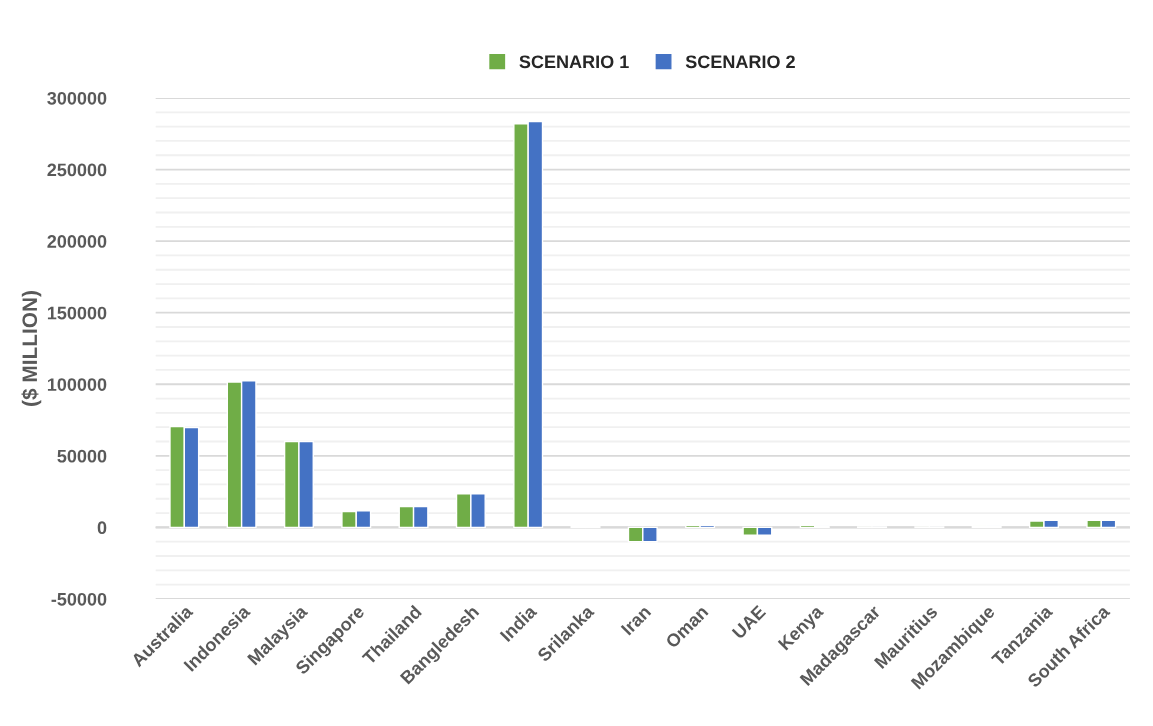 The image size is (1153, 726). What do you see at coordinates (77, 241) in the screenshot?
I see `y-tick-label: 200000` at bounding box center [77, 241].